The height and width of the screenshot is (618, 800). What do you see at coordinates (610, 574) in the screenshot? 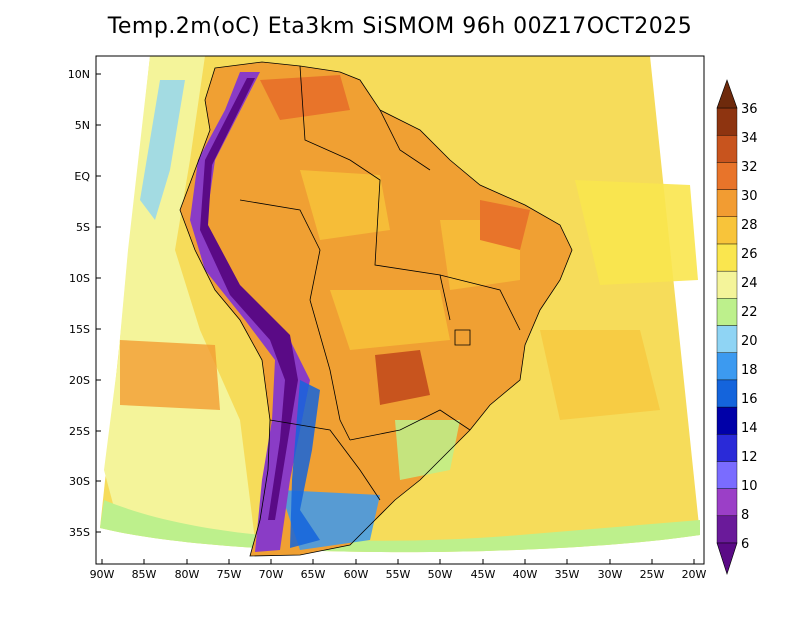
I see `lon-label: 30W` at bounding box center [610, 574].